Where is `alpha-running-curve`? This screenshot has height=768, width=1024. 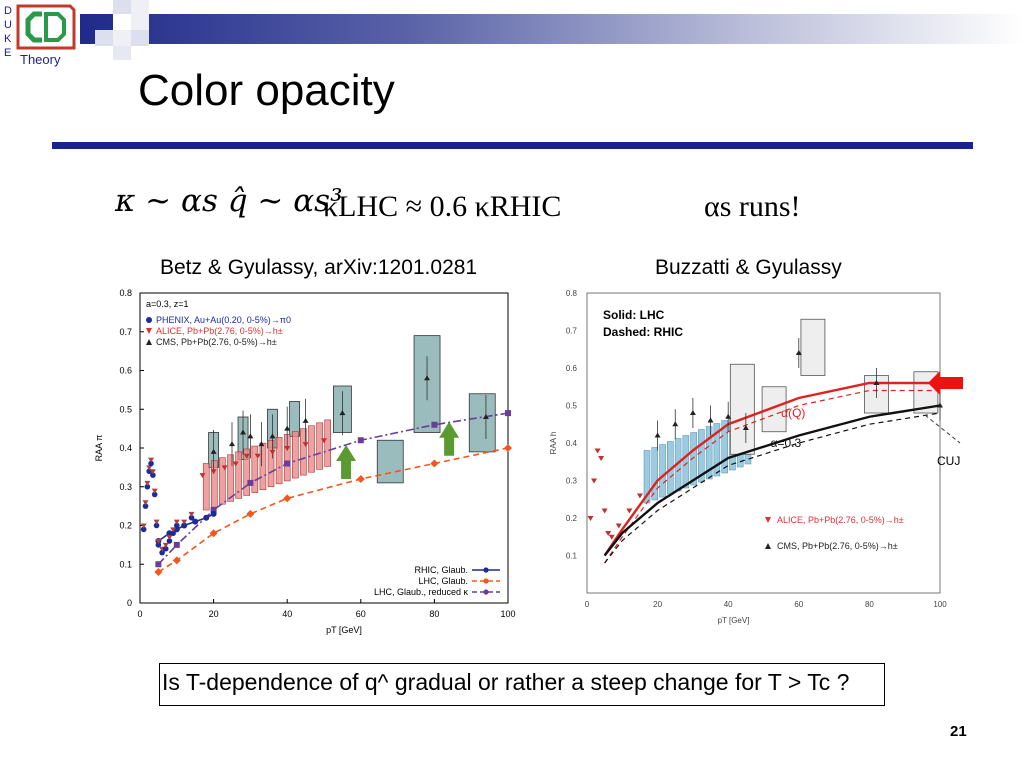
alpha-running-curve is located at coordinates (771, 469).